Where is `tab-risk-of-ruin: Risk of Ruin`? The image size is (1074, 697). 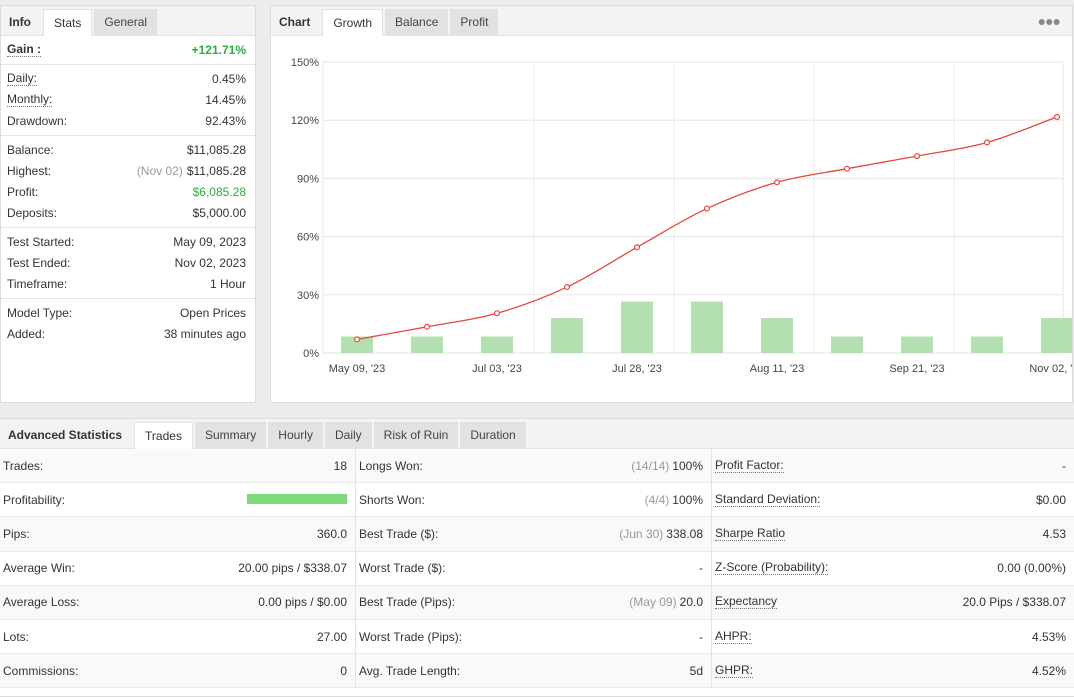 tab-risk-of-ruin: Risk of Ruin is located at coordinates (416, 435).